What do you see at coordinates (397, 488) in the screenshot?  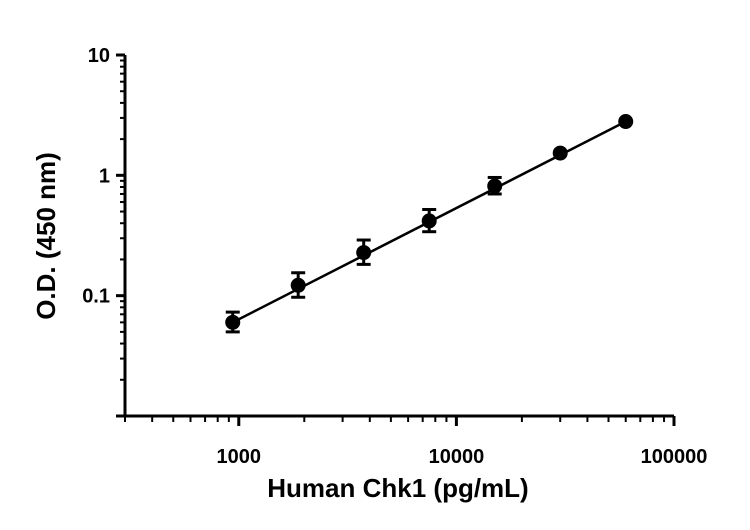 I see `x-axis-title: Human Chk1 (pg/mL)` at bounding box center [397, 488].